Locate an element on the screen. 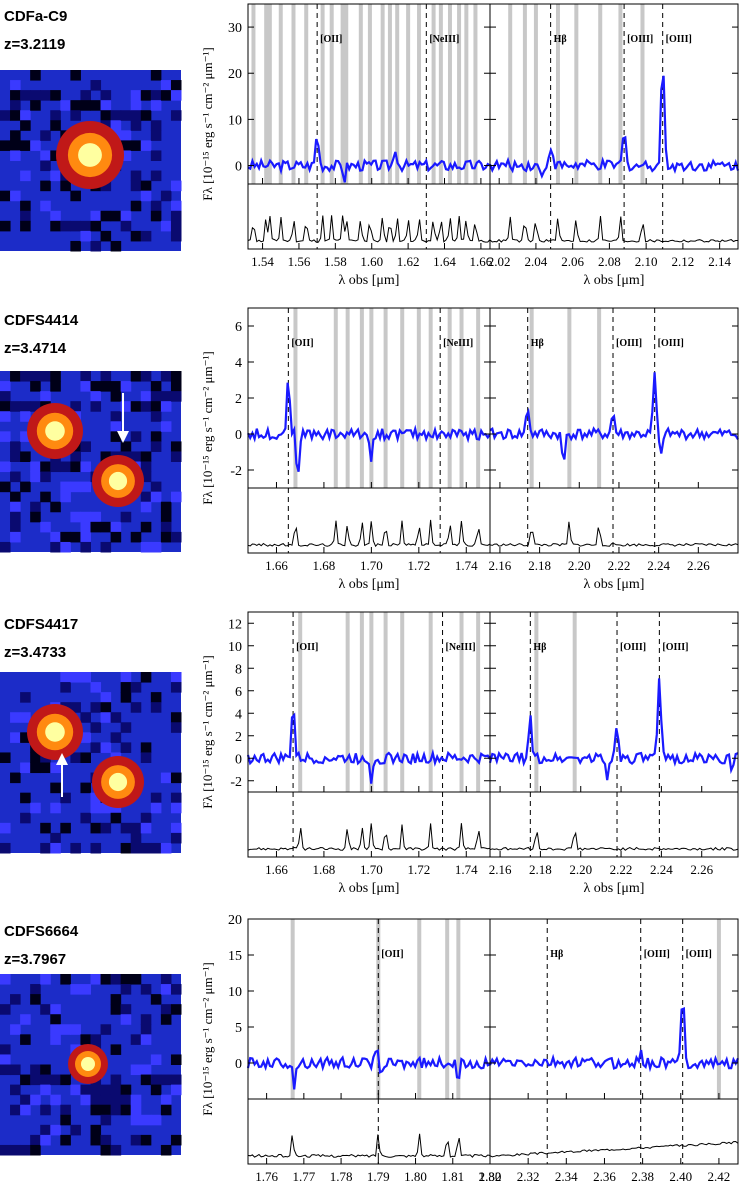  line-label: Hβ is located at coordinates (539, 647).